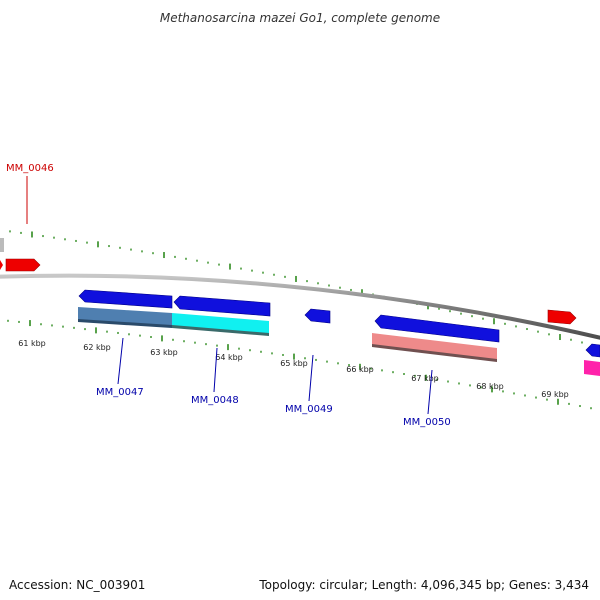 This screenshot has width=600, height=600. I want to click on gene-arrow-reverse-right, so click(592, 350).